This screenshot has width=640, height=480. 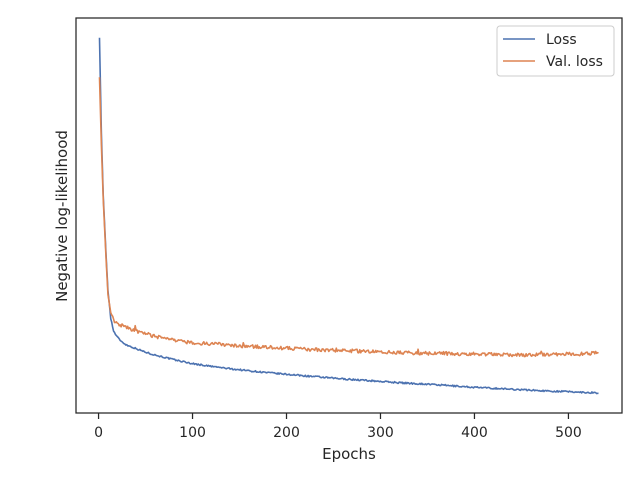 What do you see at coordinates (568, 433) in the screenshot?
I see `x-tick-label: 500` at bounding box center [568, 433].